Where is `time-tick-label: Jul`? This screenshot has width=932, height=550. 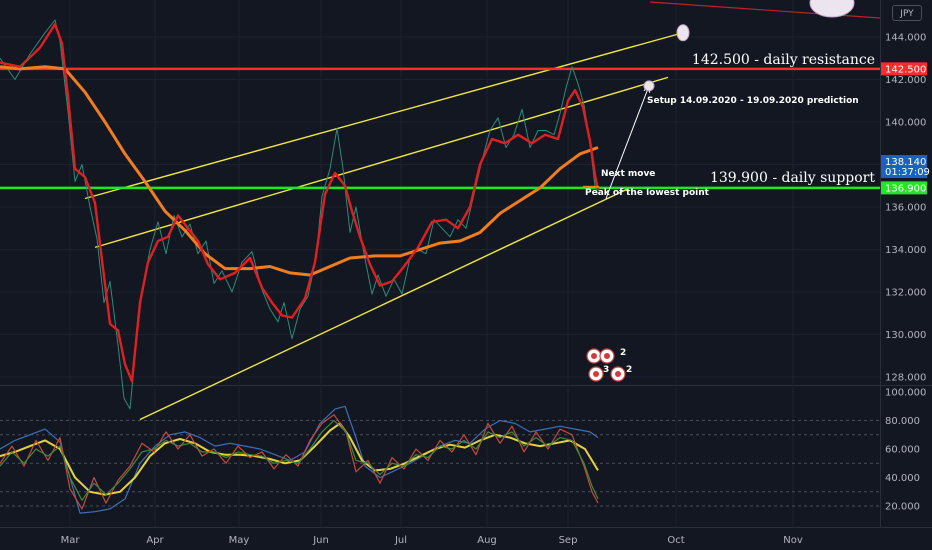 time-tick-label: Jul is located at coordinates (400, 540).